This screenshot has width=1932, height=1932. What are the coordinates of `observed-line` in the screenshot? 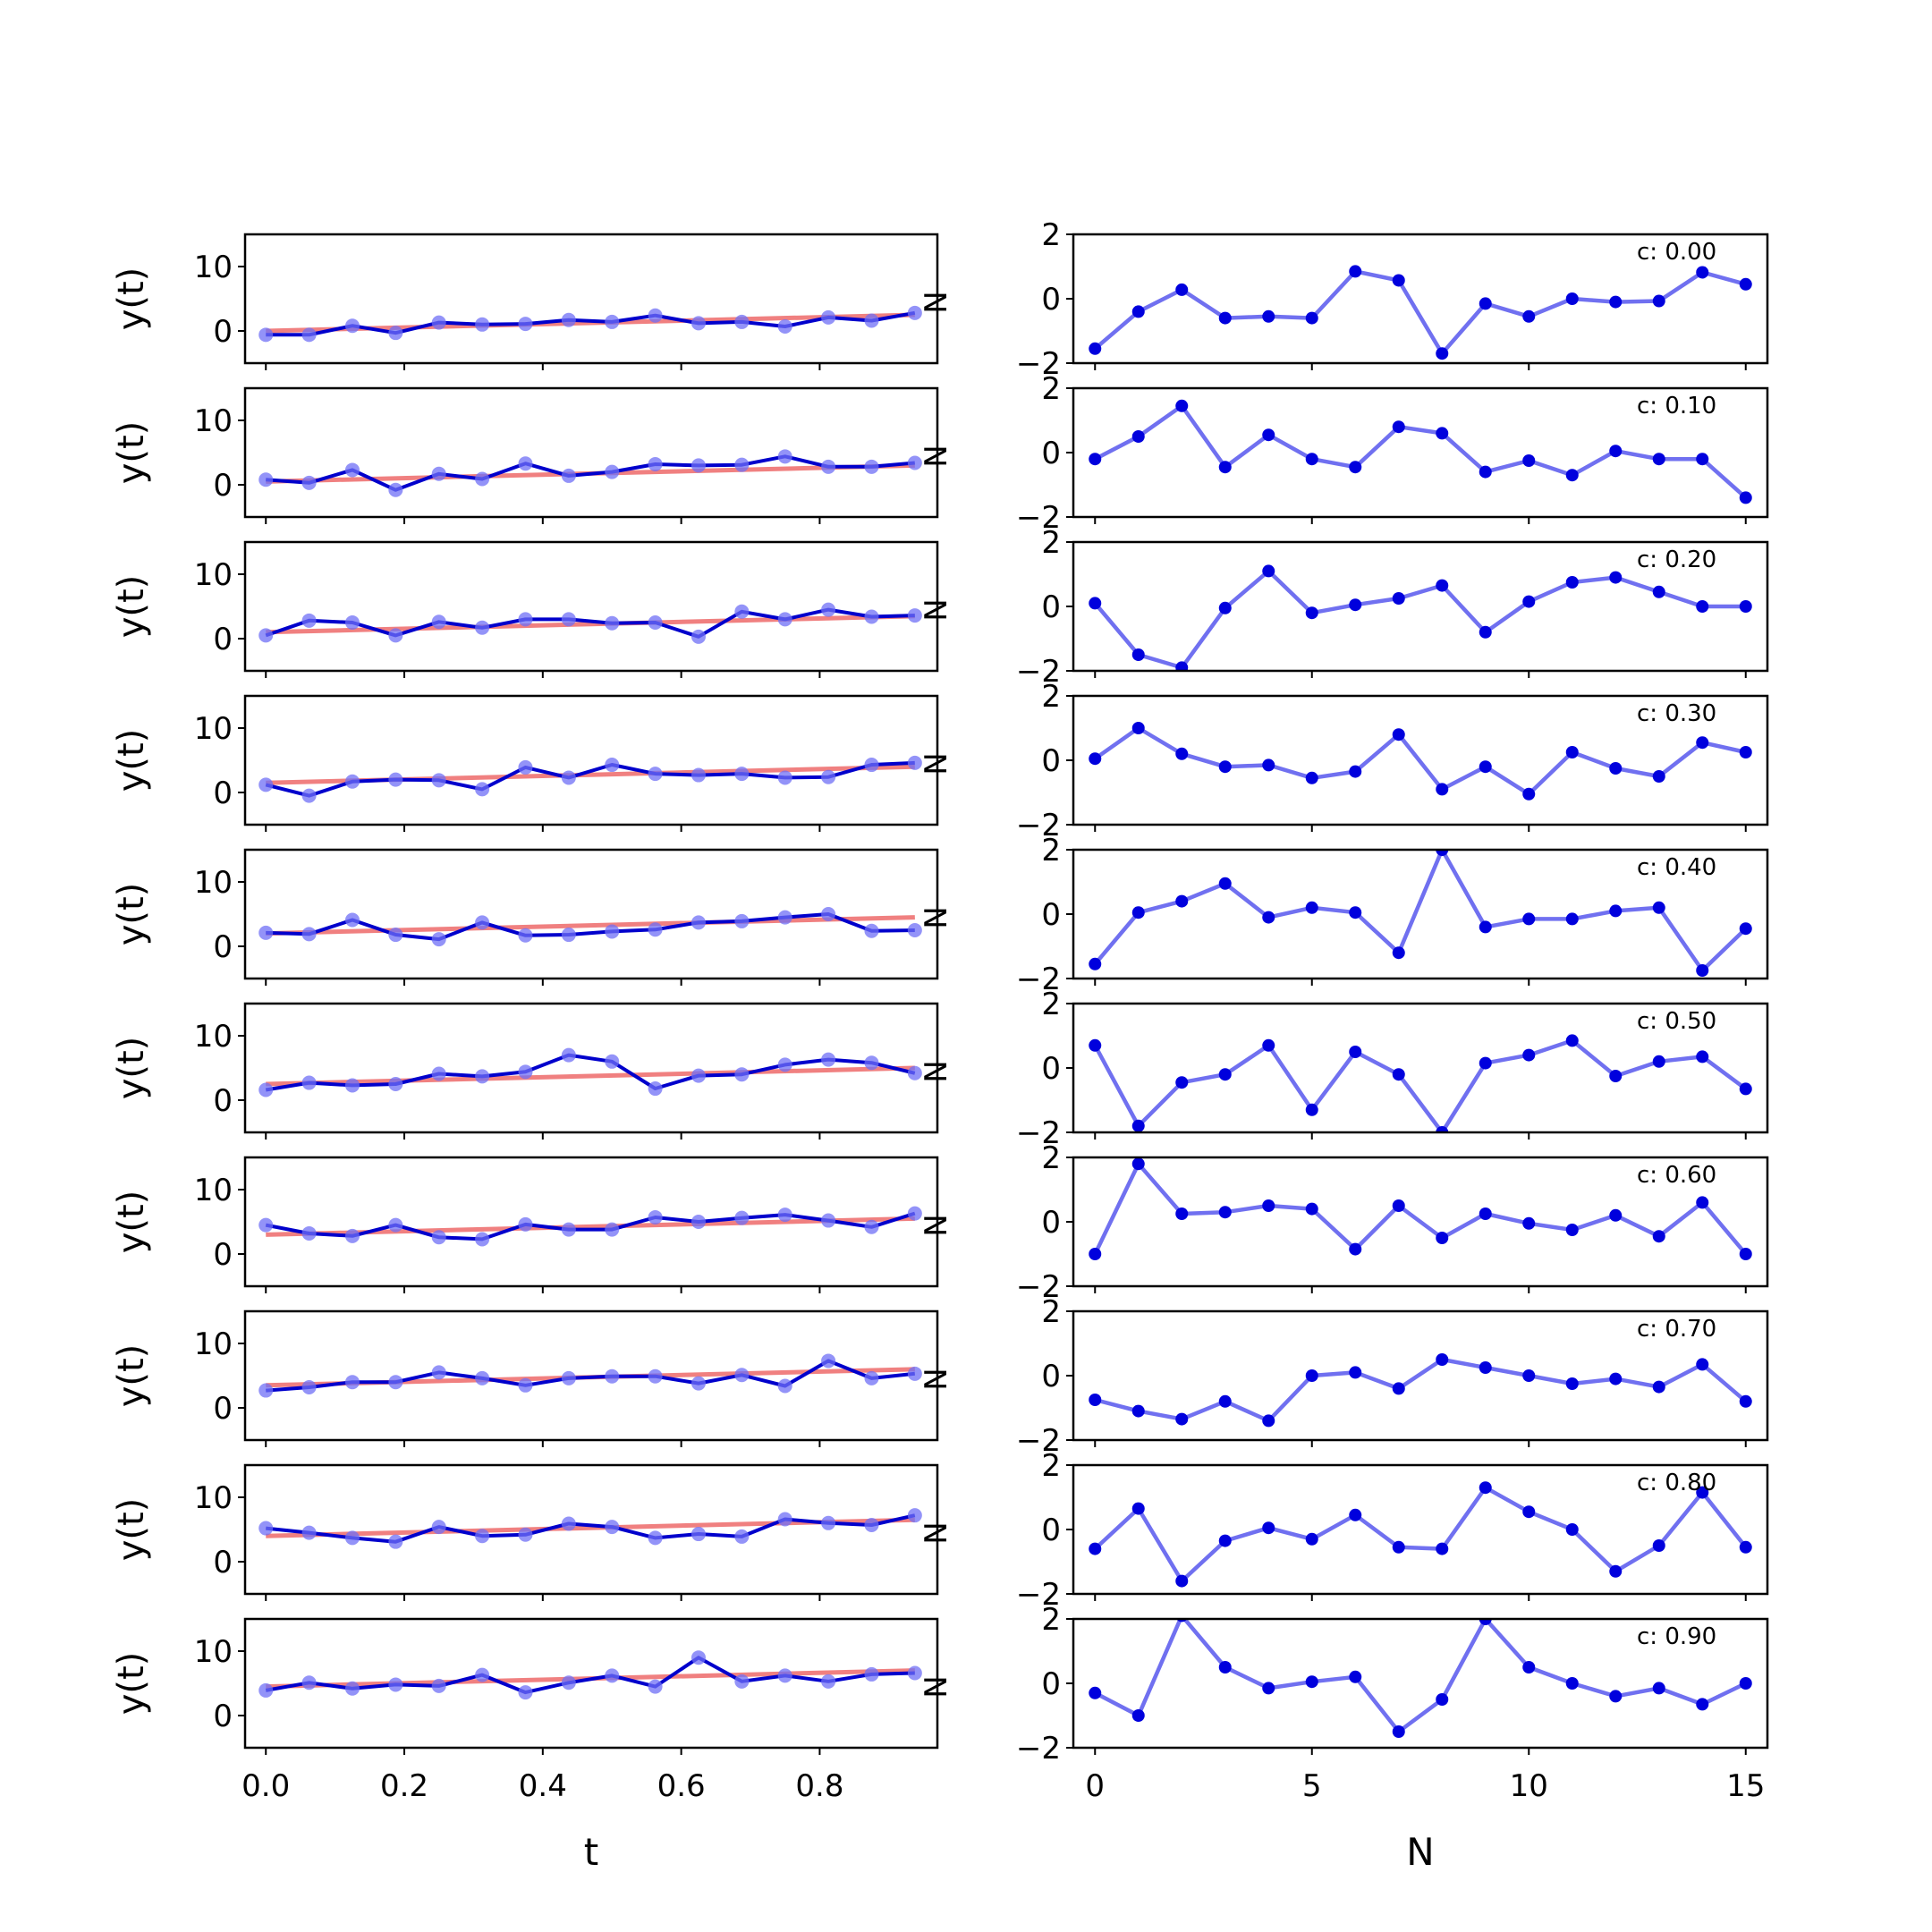 It's located at (590, 779).